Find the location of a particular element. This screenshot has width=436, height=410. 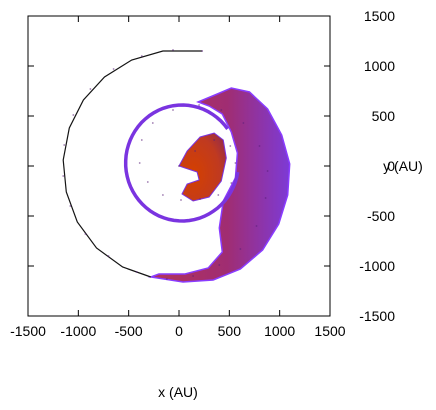

x-tick-label: -500 is located at coordinates (129, 331).